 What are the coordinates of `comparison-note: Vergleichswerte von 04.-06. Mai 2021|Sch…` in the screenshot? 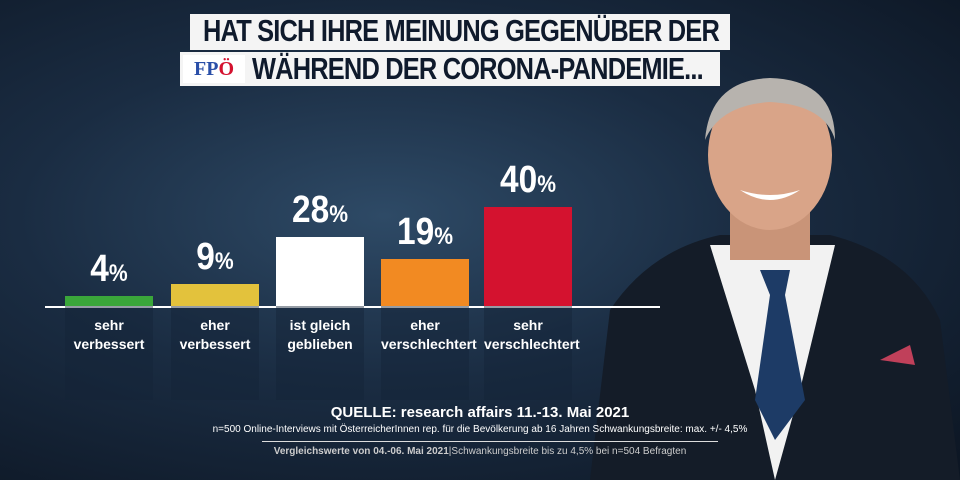 It's located at (480, 451).